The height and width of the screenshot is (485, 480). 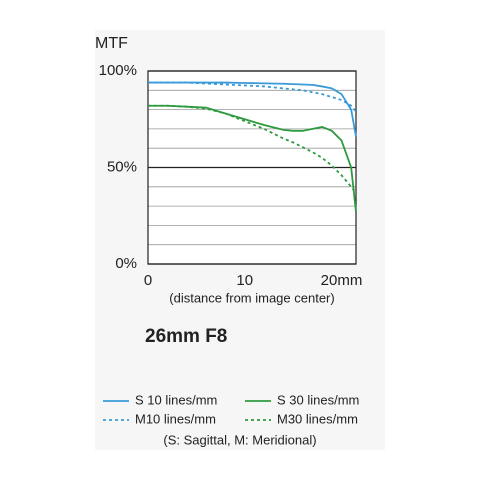 What do you see at coordinates (317, 418) in the screenshot?
I see `legend-label: M30 lines/mm` at bounding box center [317, 418].